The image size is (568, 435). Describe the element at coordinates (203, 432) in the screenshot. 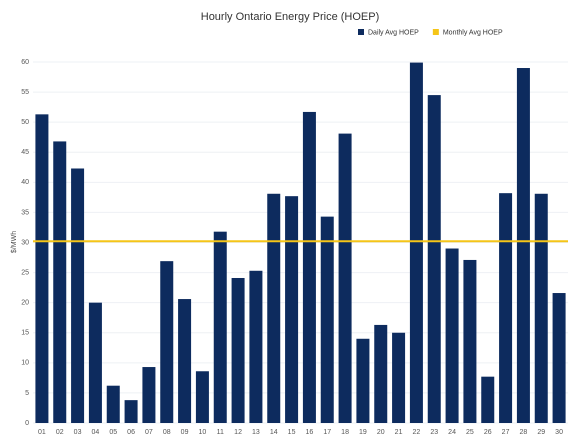

I see `x-tick-label: 10` at that location.